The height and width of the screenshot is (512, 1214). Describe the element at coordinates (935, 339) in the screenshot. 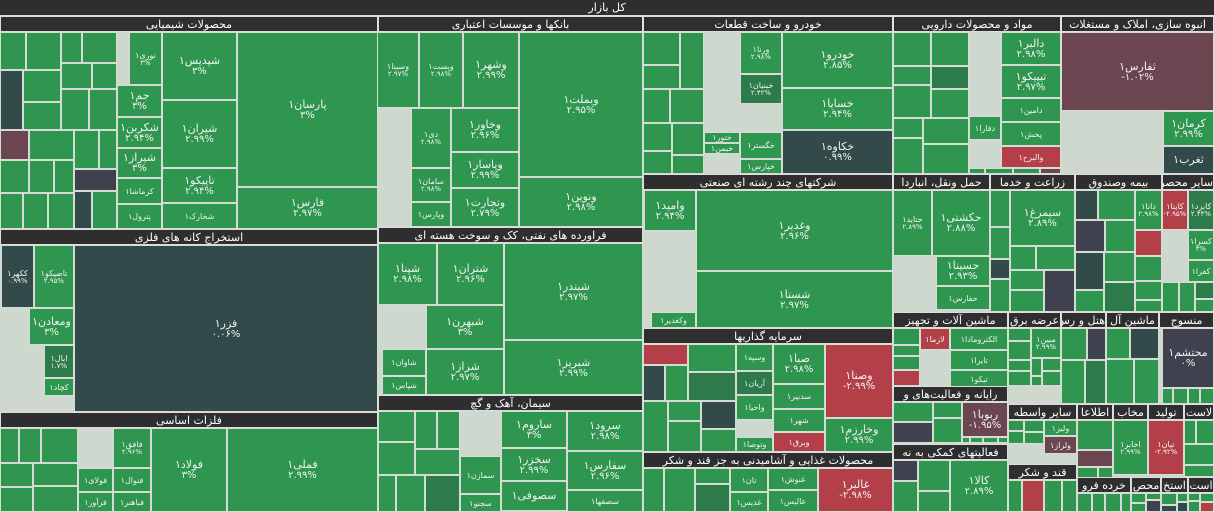

I see `stock-tile: لازما۱` at that location.